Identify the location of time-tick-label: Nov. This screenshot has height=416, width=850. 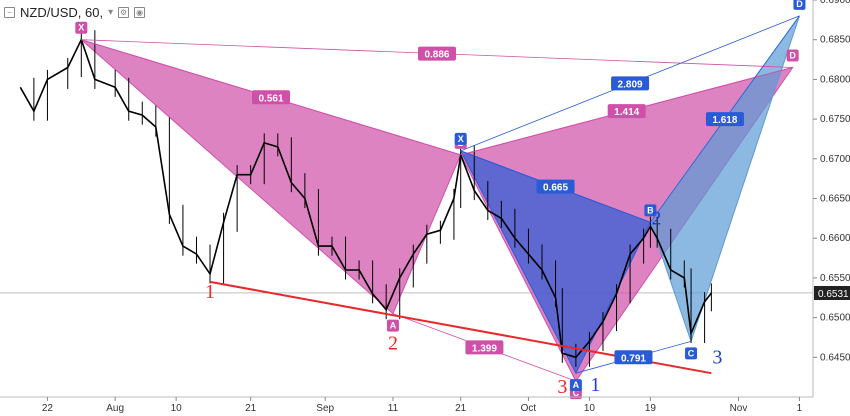
(739, 408).